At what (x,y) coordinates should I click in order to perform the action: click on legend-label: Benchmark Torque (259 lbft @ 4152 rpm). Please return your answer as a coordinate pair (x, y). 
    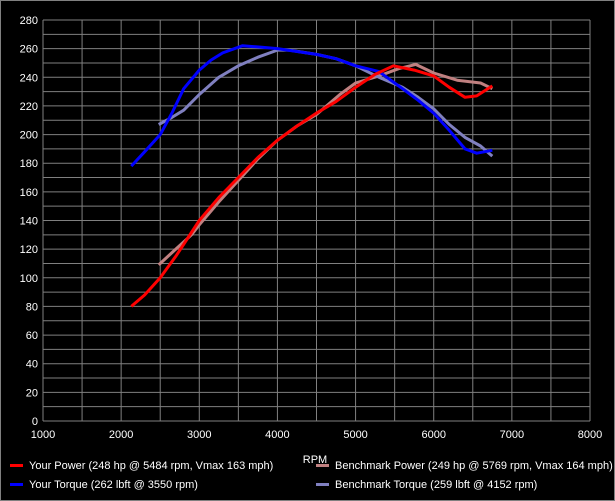
    Looking at the image, I should click on (436, 485).